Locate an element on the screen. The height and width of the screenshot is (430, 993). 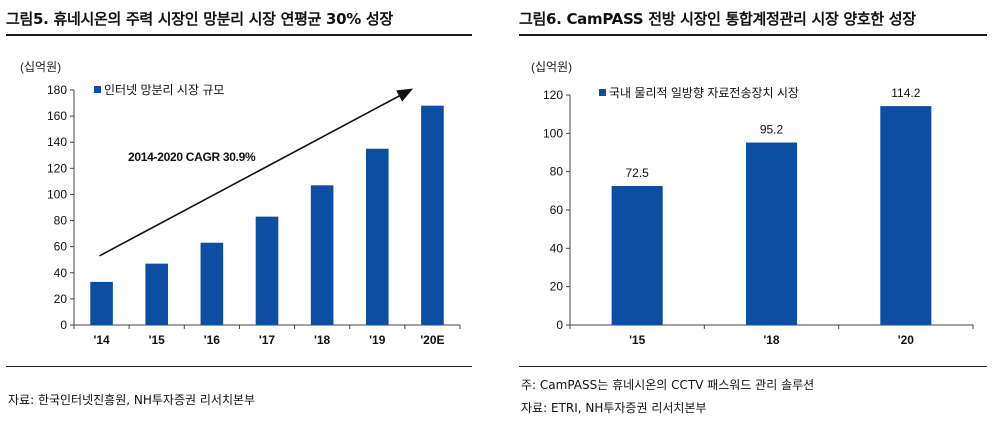
legend-label: 인터넷 망분리 시장 규모 is located at coordinates (164, 90).